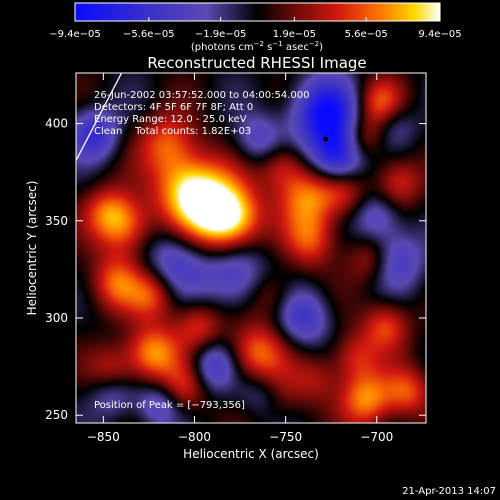  What do you see at coordinates (169, 405) in the screenshot?
I see `peak-position-label: Position of Peak = [−793,356]` at bounding box center [169, 405].